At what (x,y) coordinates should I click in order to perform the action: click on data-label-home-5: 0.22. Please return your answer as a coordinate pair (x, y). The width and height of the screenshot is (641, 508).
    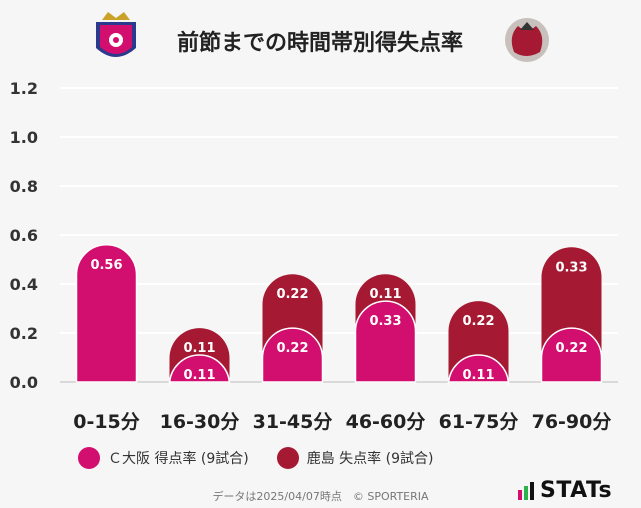
    Looking at the image, I should click on (571, 348).